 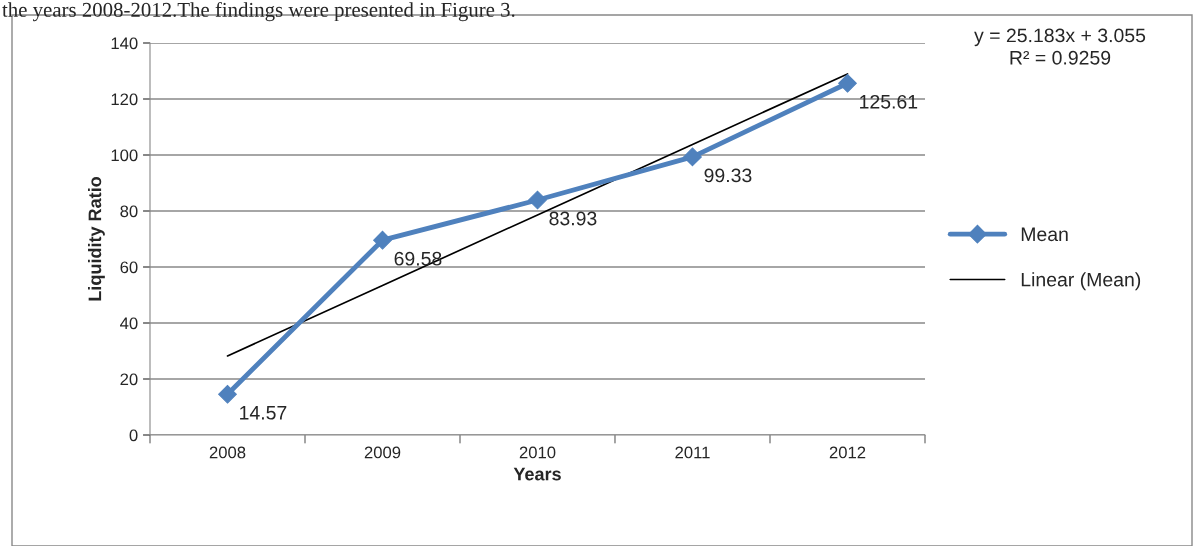 What do you see at coordinates (129, 267) in the screenshot?
I see `y-tick-label: 60` at bounding box center [129, 267].